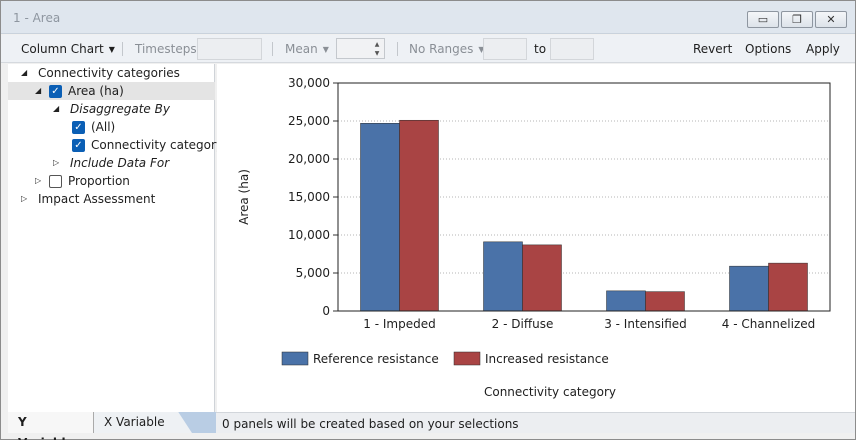  What do you see at coordinates (326, 311) in the screenshot?
I see `y-tick-label: 0` at bounding box center [326, 311].